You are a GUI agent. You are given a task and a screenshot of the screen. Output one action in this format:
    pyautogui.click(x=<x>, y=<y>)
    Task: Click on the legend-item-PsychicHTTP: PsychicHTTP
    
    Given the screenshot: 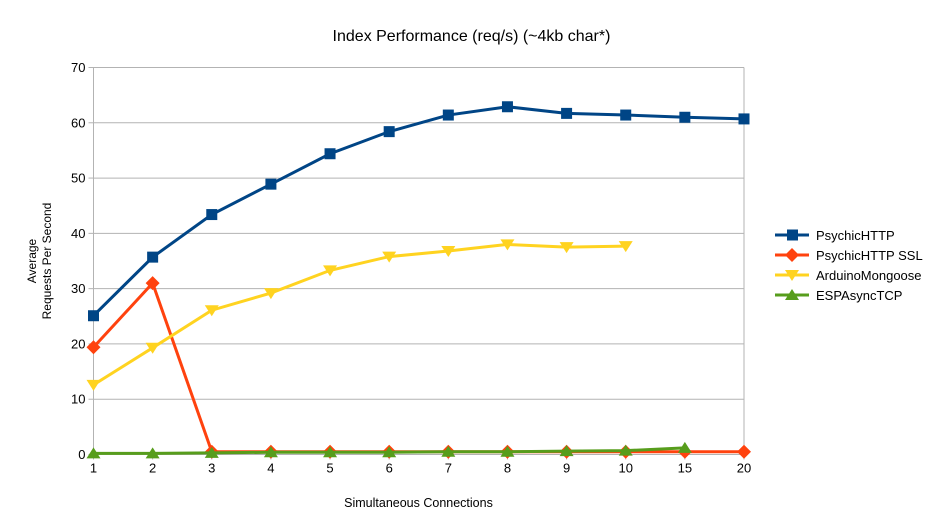 What is the action you would take?
    pyautogui.click(x=849, y=235)
    